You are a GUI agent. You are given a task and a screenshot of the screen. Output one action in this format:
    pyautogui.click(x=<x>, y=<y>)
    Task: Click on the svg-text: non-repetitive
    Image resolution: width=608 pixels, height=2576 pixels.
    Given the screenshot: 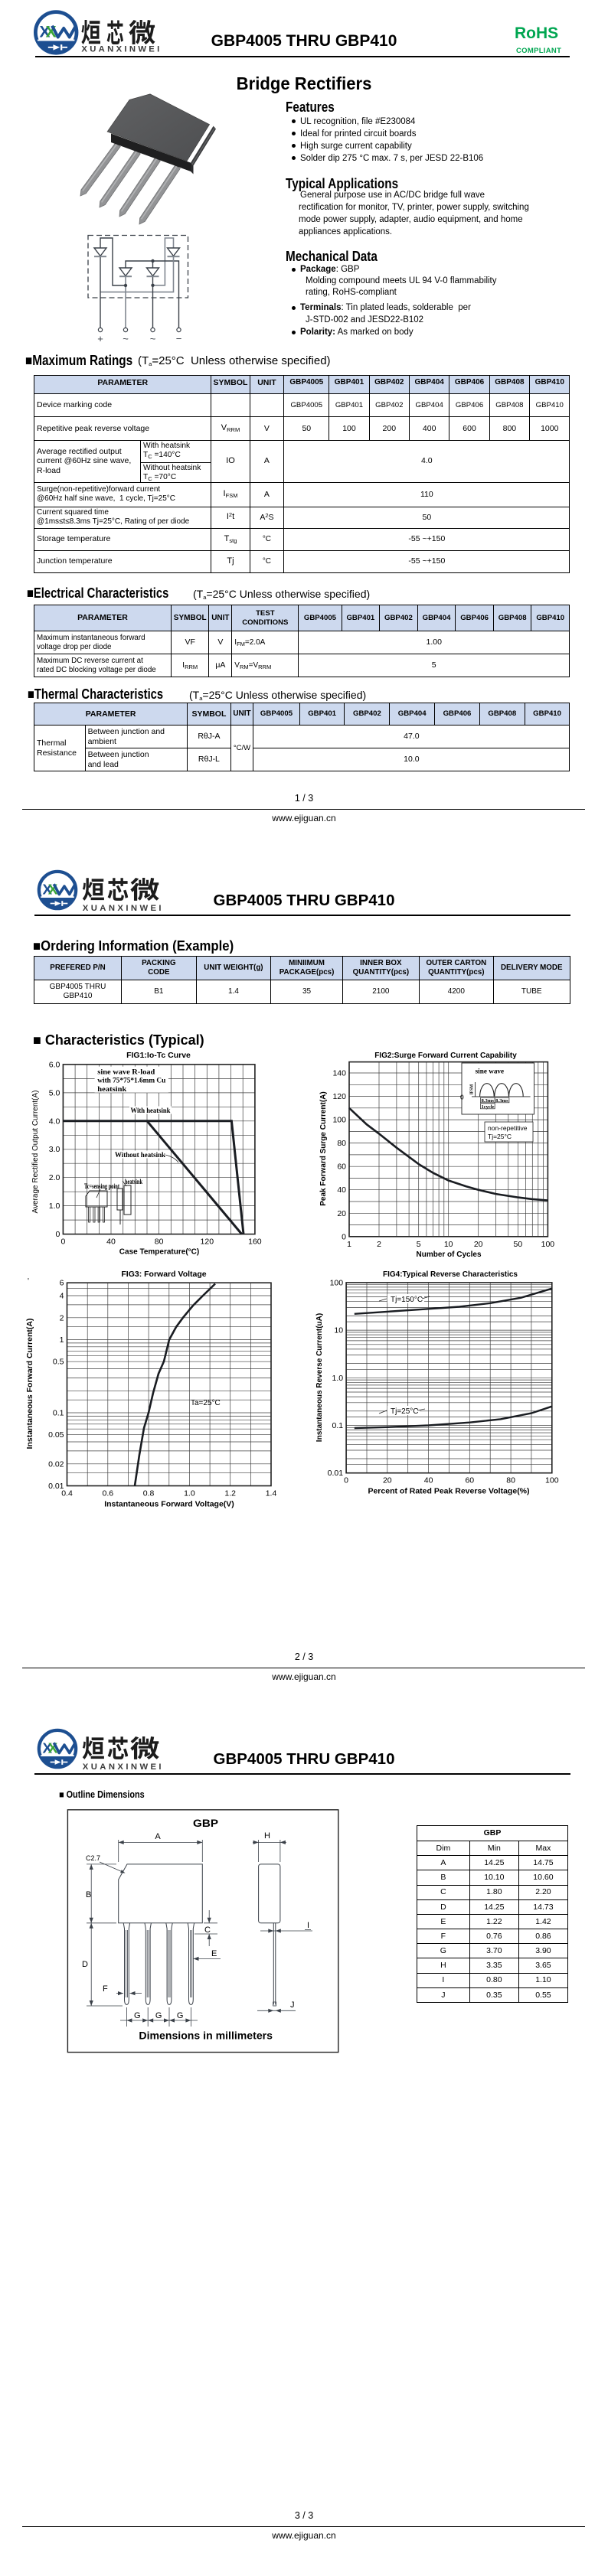 What is the action you would take?
    pyautogui.click(x=508, y=1128)
    